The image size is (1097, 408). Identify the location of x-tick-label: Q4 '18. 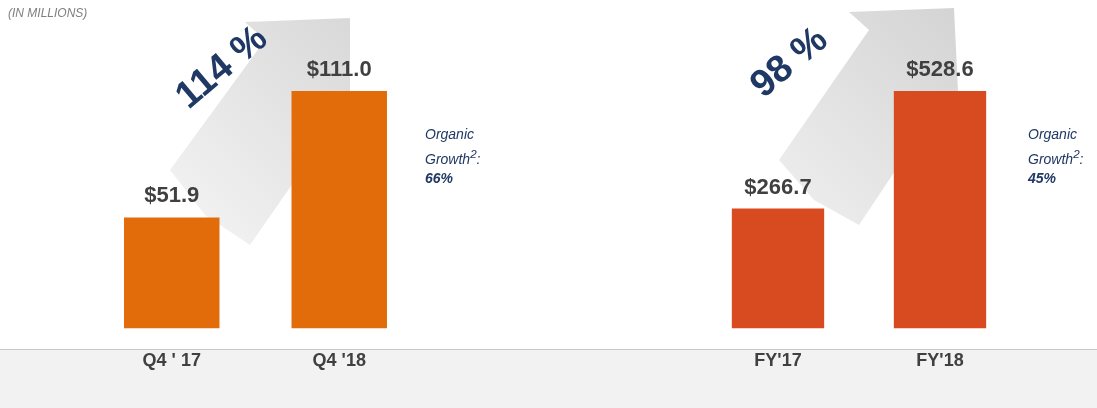
(339, 360).